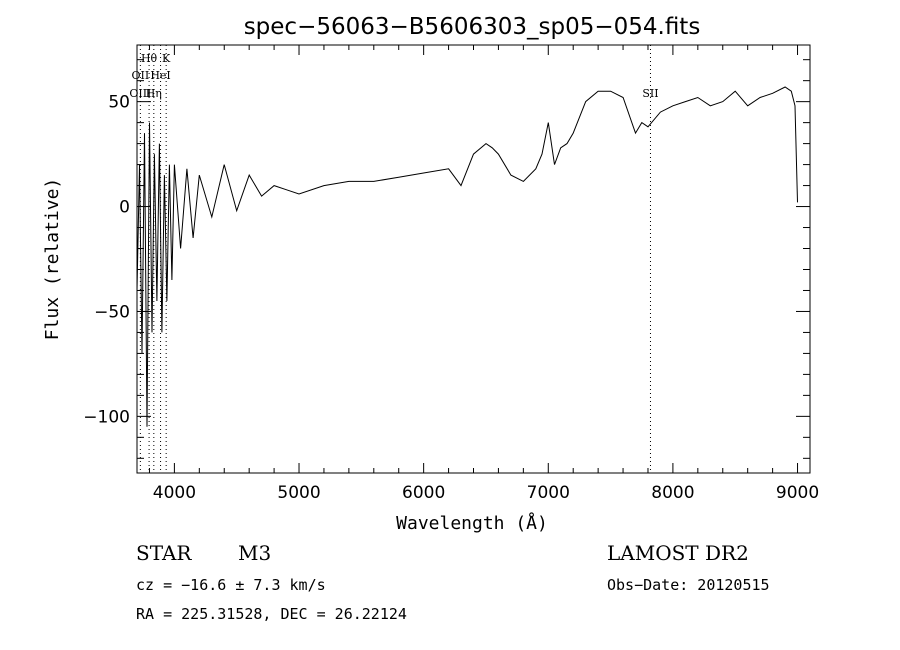 This screenshot has height=650, width=900. Describe the element at coordinates (154, 93) in the screenshot. I see `line-marker-label: Hη` at that location.